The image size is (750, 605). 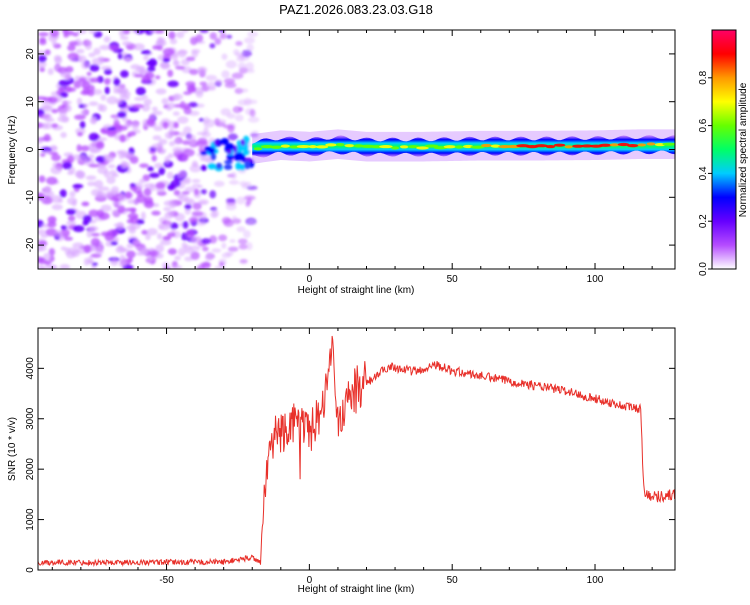 What do you see at coordinates (30, 418) in the screenshot?
I see `snr-y-tick-label: 3000` at bounding box center [30, 418].